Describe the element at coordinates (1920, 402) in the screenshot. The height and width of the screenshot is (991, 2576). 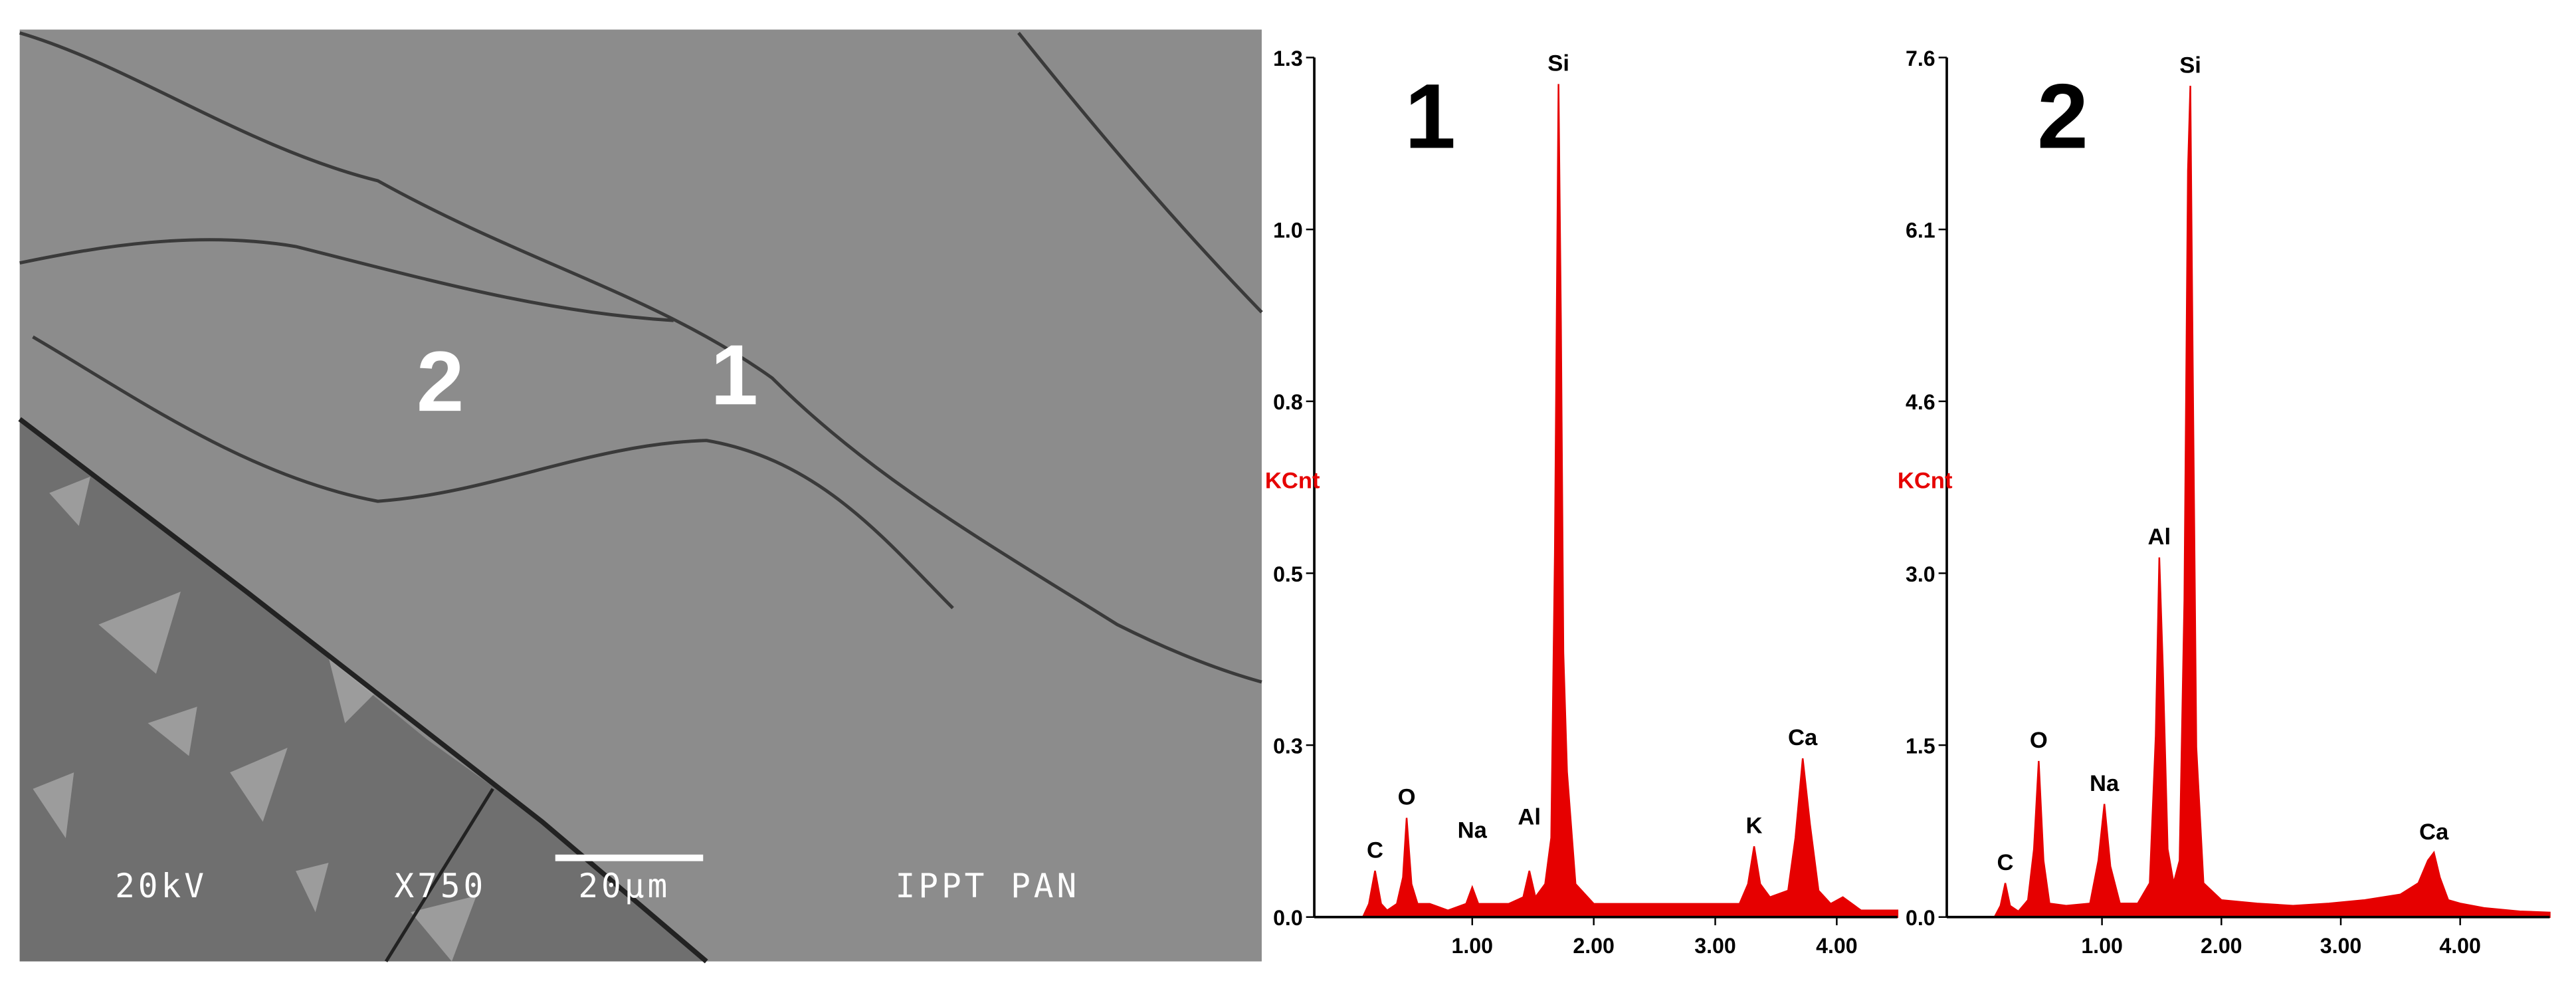
I see `y-tick-label: 4.6` at that location.